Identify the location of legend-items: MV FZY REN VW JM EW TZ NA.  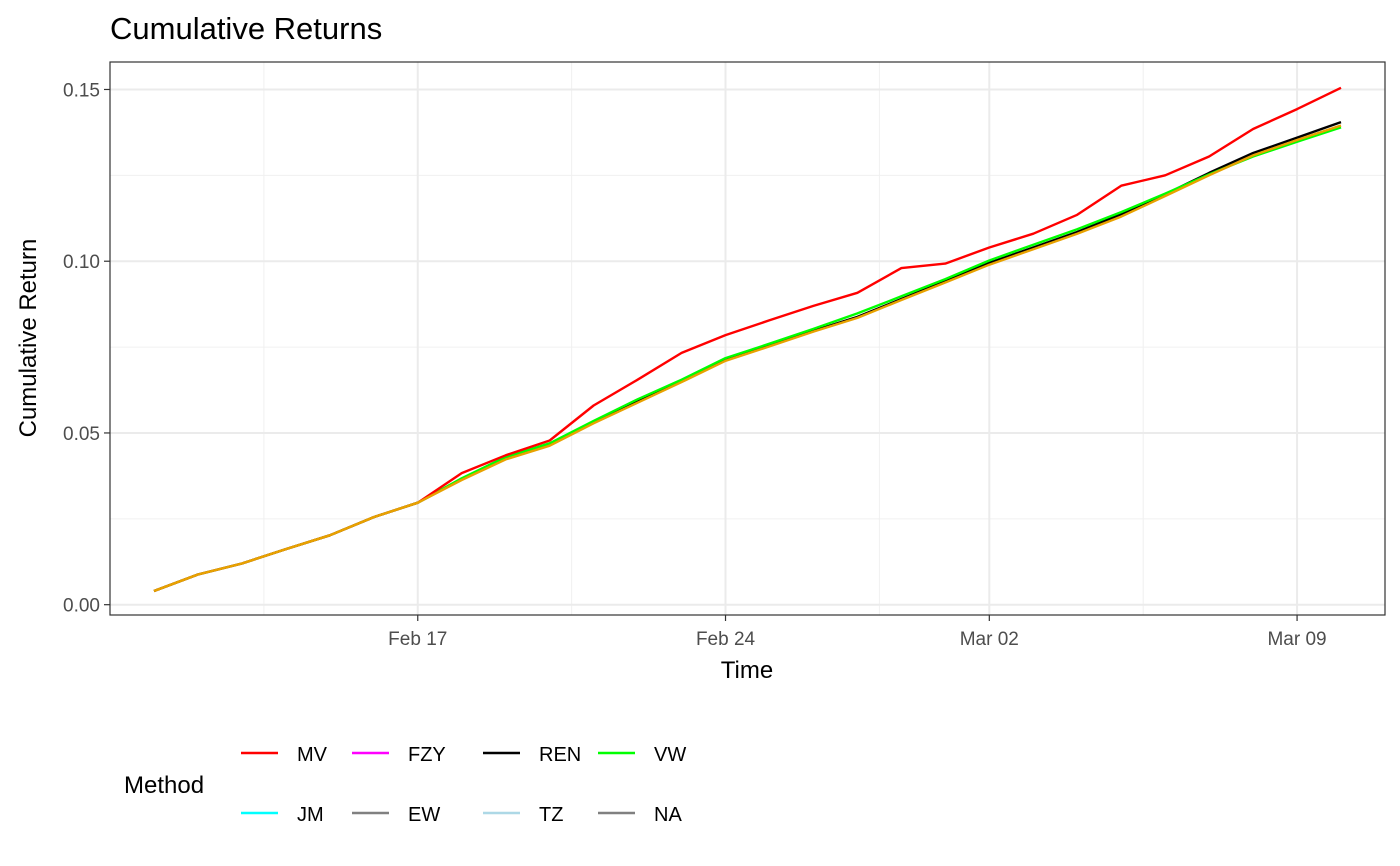
(463, 785).